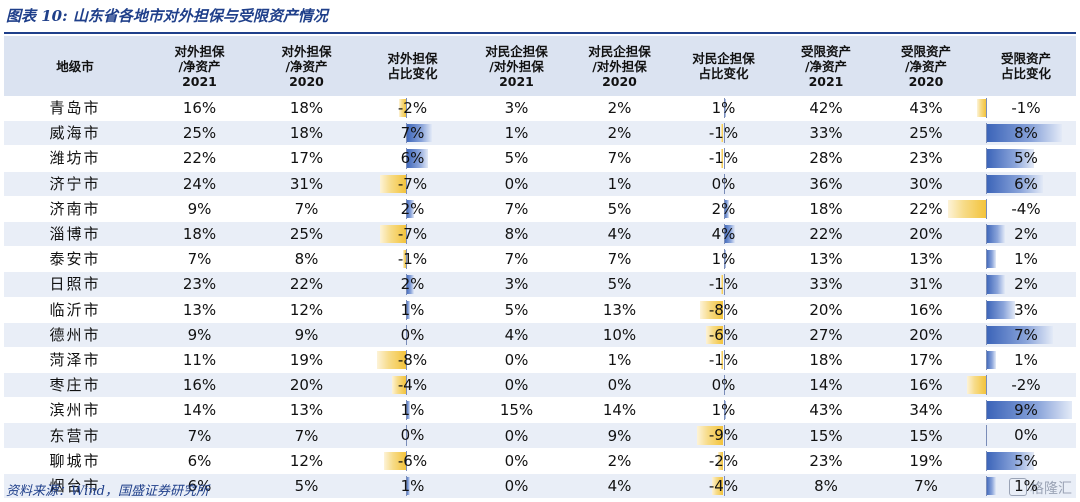 This screenshot has width=1080, height=502. I want to click on guarantee-2020-cell: 31%, so click(306, 184).